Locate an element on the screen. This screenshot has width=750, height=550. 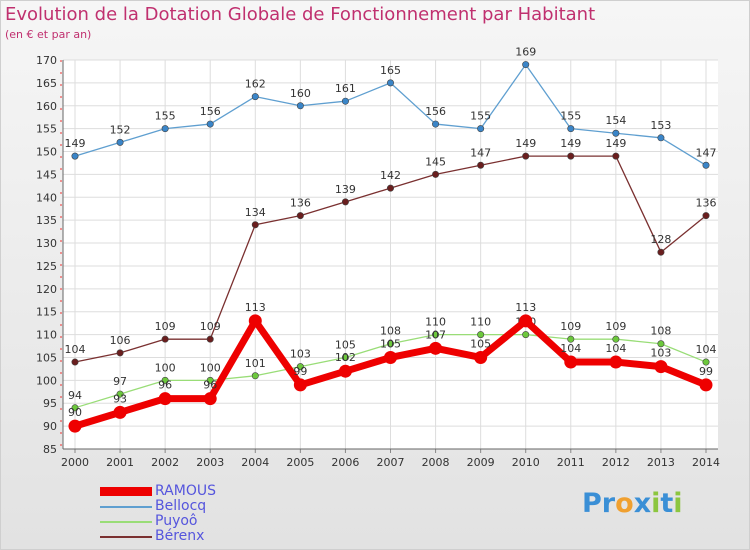
data-label-puyo-: 109 is located at coordinates (570, 326).